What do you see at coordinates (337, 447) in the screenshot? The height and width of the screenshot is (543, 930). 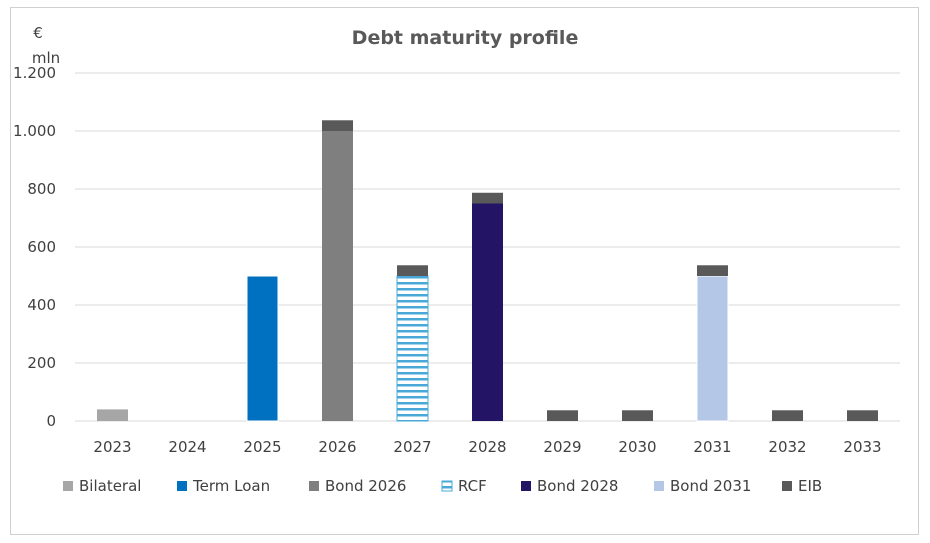 I see `x-tick-label: 2026` at bounding box center [337, 447].